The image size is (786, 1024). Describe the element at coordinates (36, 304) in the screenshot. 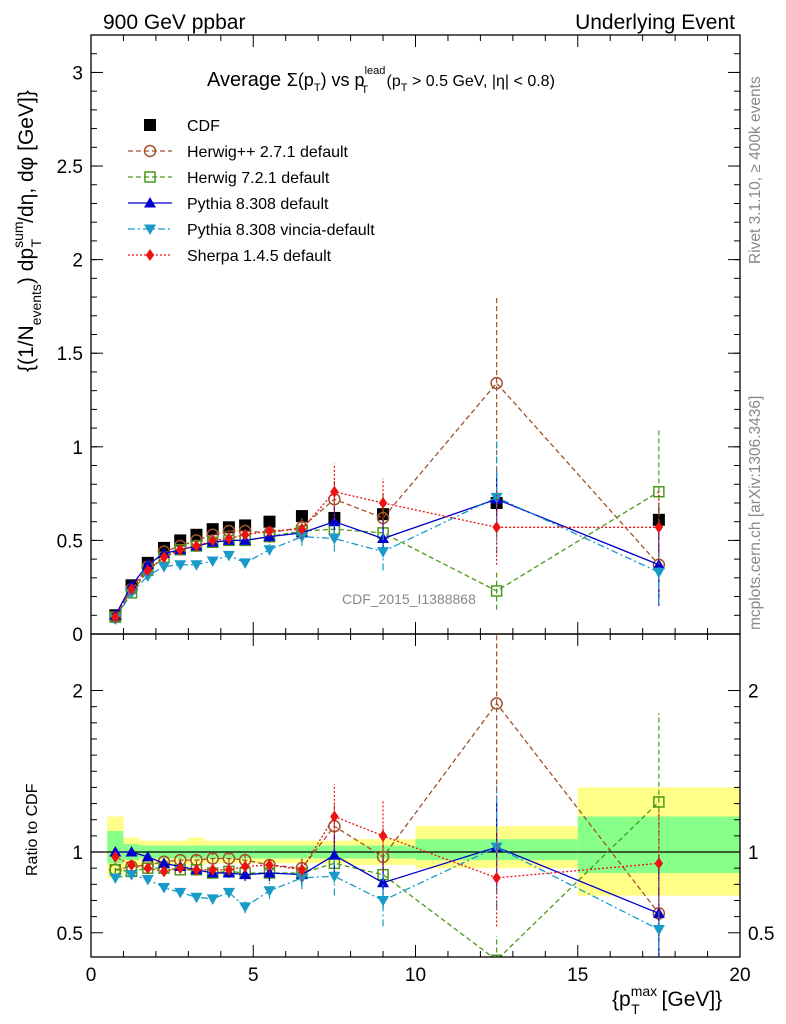

I see `ylabel-sub-events: events` at that location.